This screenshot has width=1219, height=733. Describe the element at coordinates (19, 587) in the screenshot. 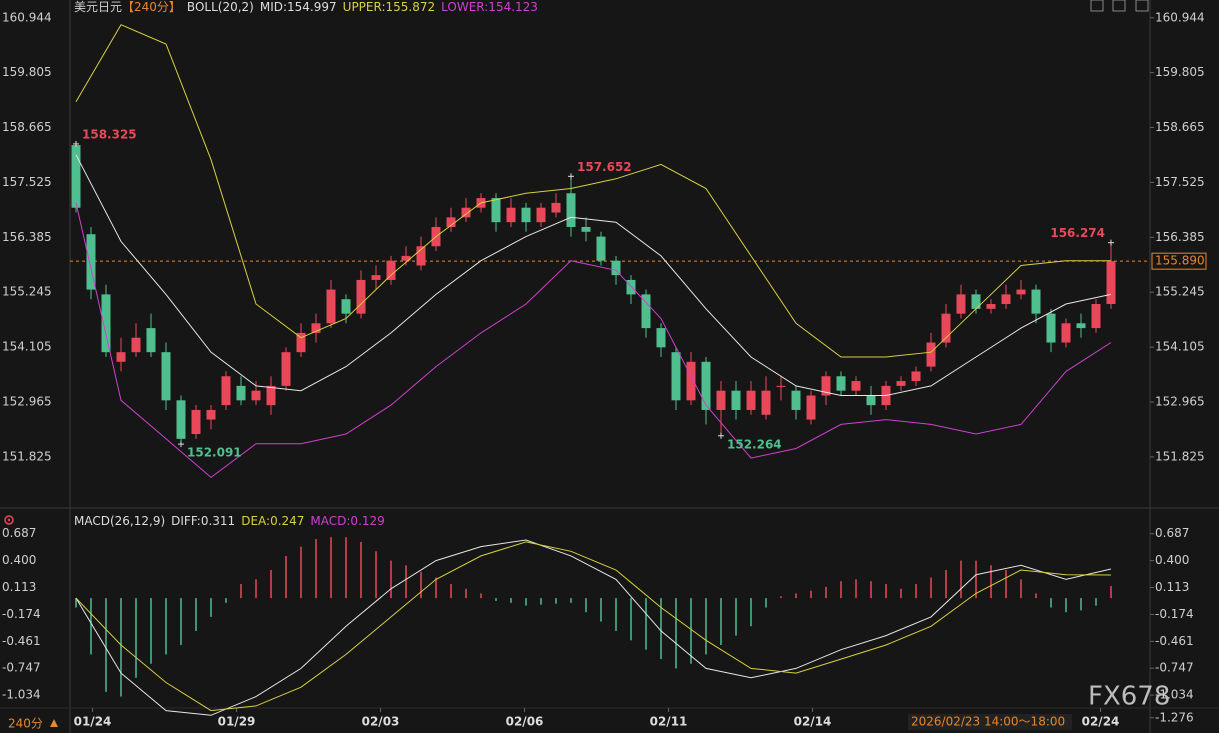

I see `y-tick-label-left: 0.113` at that location.